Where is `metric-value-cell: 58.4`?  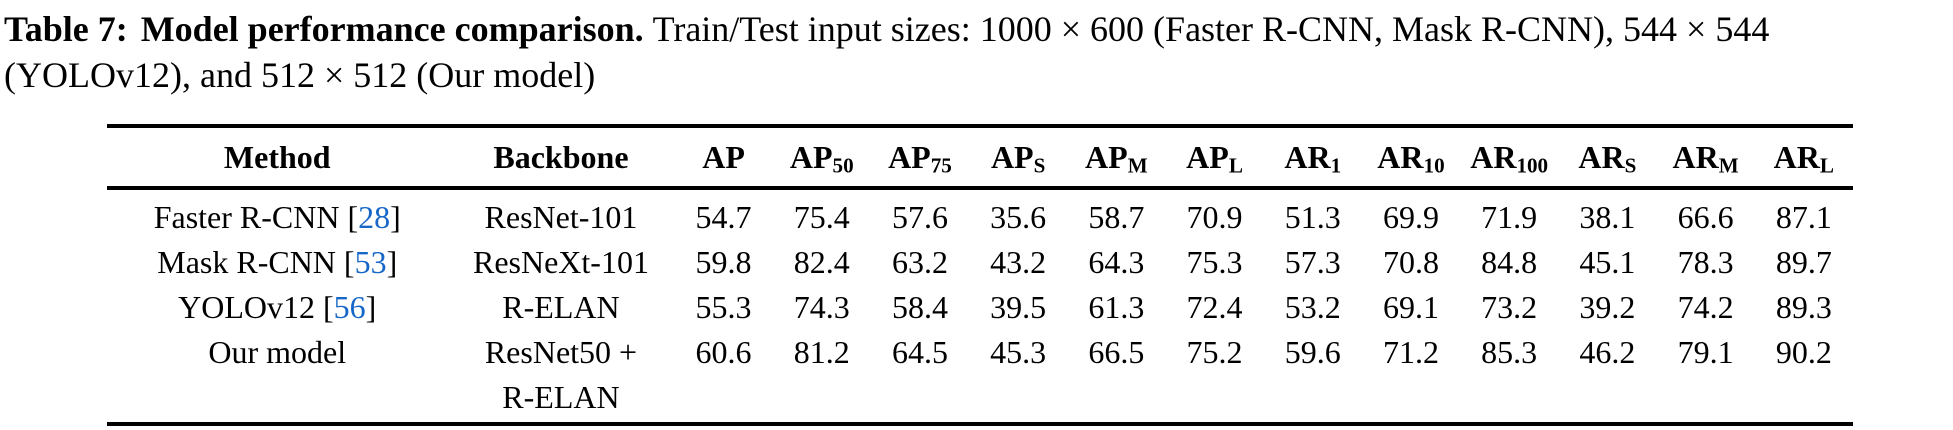 metric-value-cell: 58.4 is located at coordinates (919, 307).